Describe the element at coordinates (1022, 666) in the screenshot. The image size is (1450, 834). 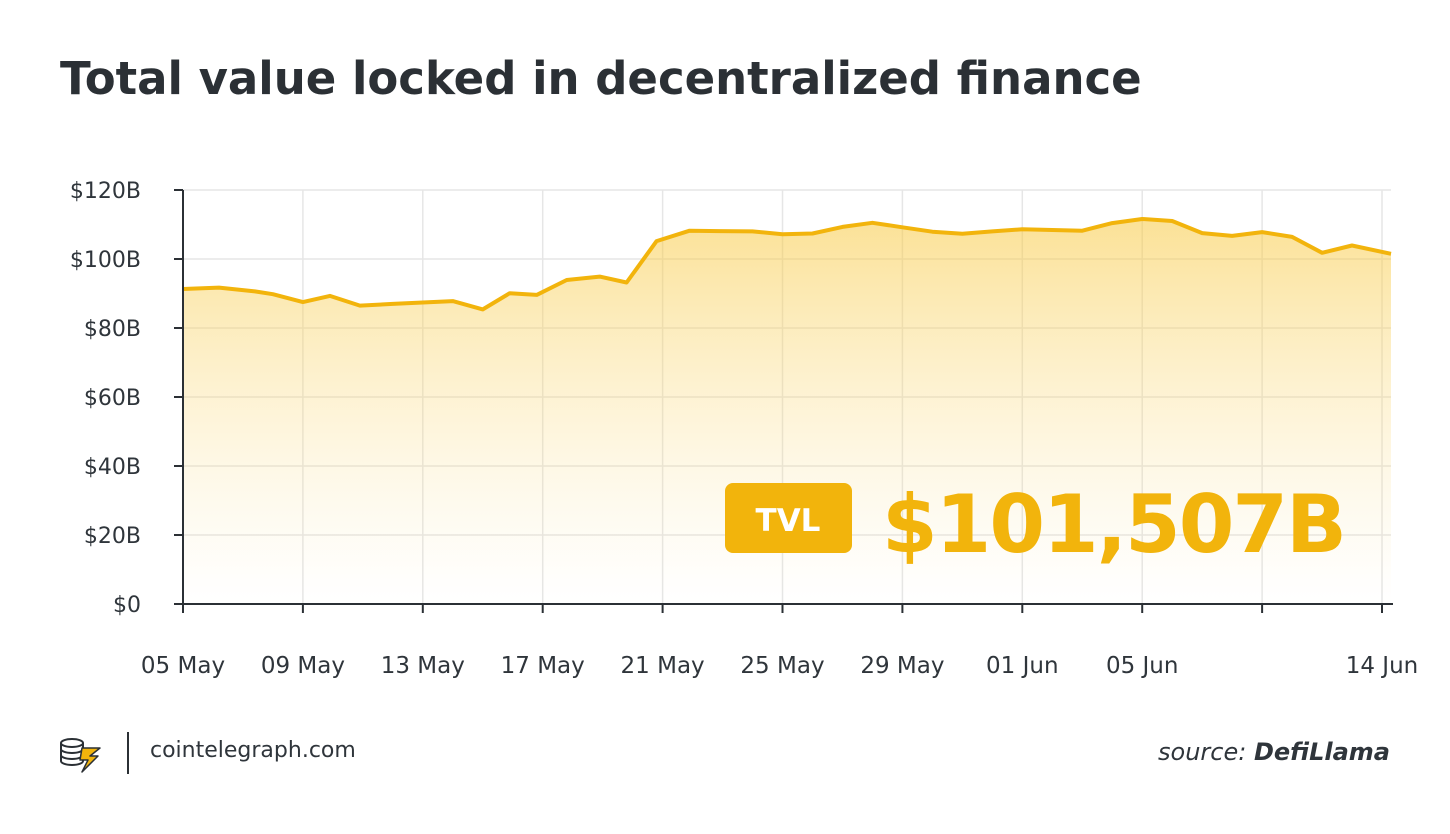
I see `x-tick-label: 01 Jun` at that location.